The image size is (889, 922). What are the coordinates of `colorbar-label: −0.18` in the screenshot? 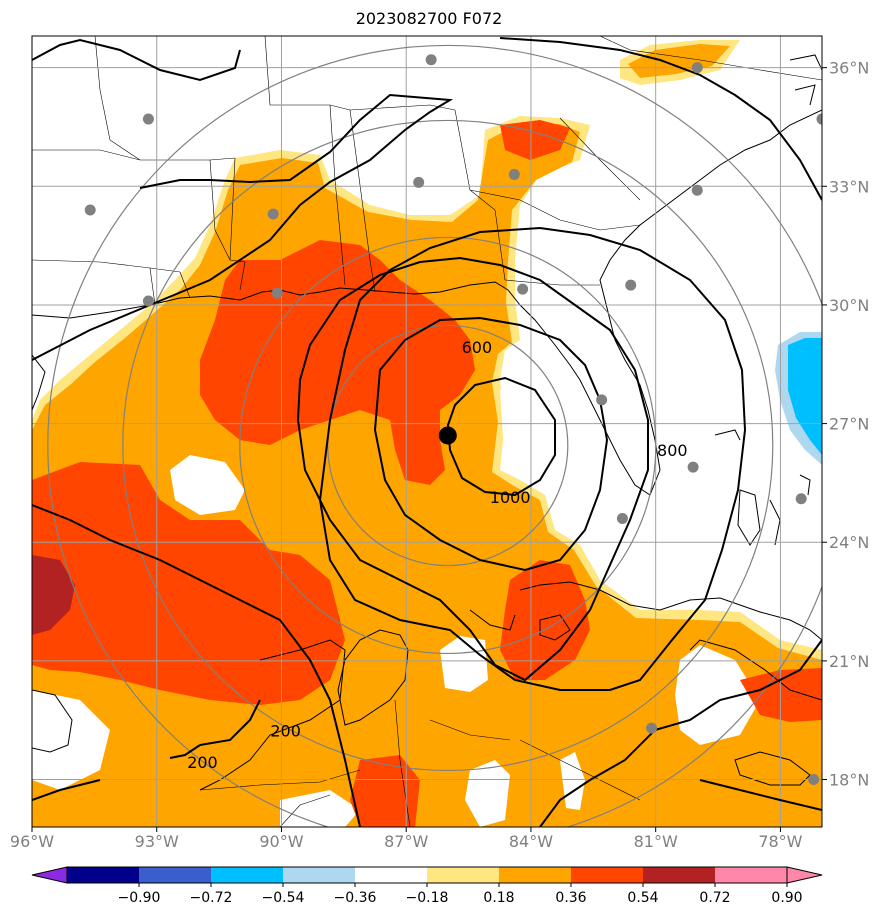 It's located at (427, 898).